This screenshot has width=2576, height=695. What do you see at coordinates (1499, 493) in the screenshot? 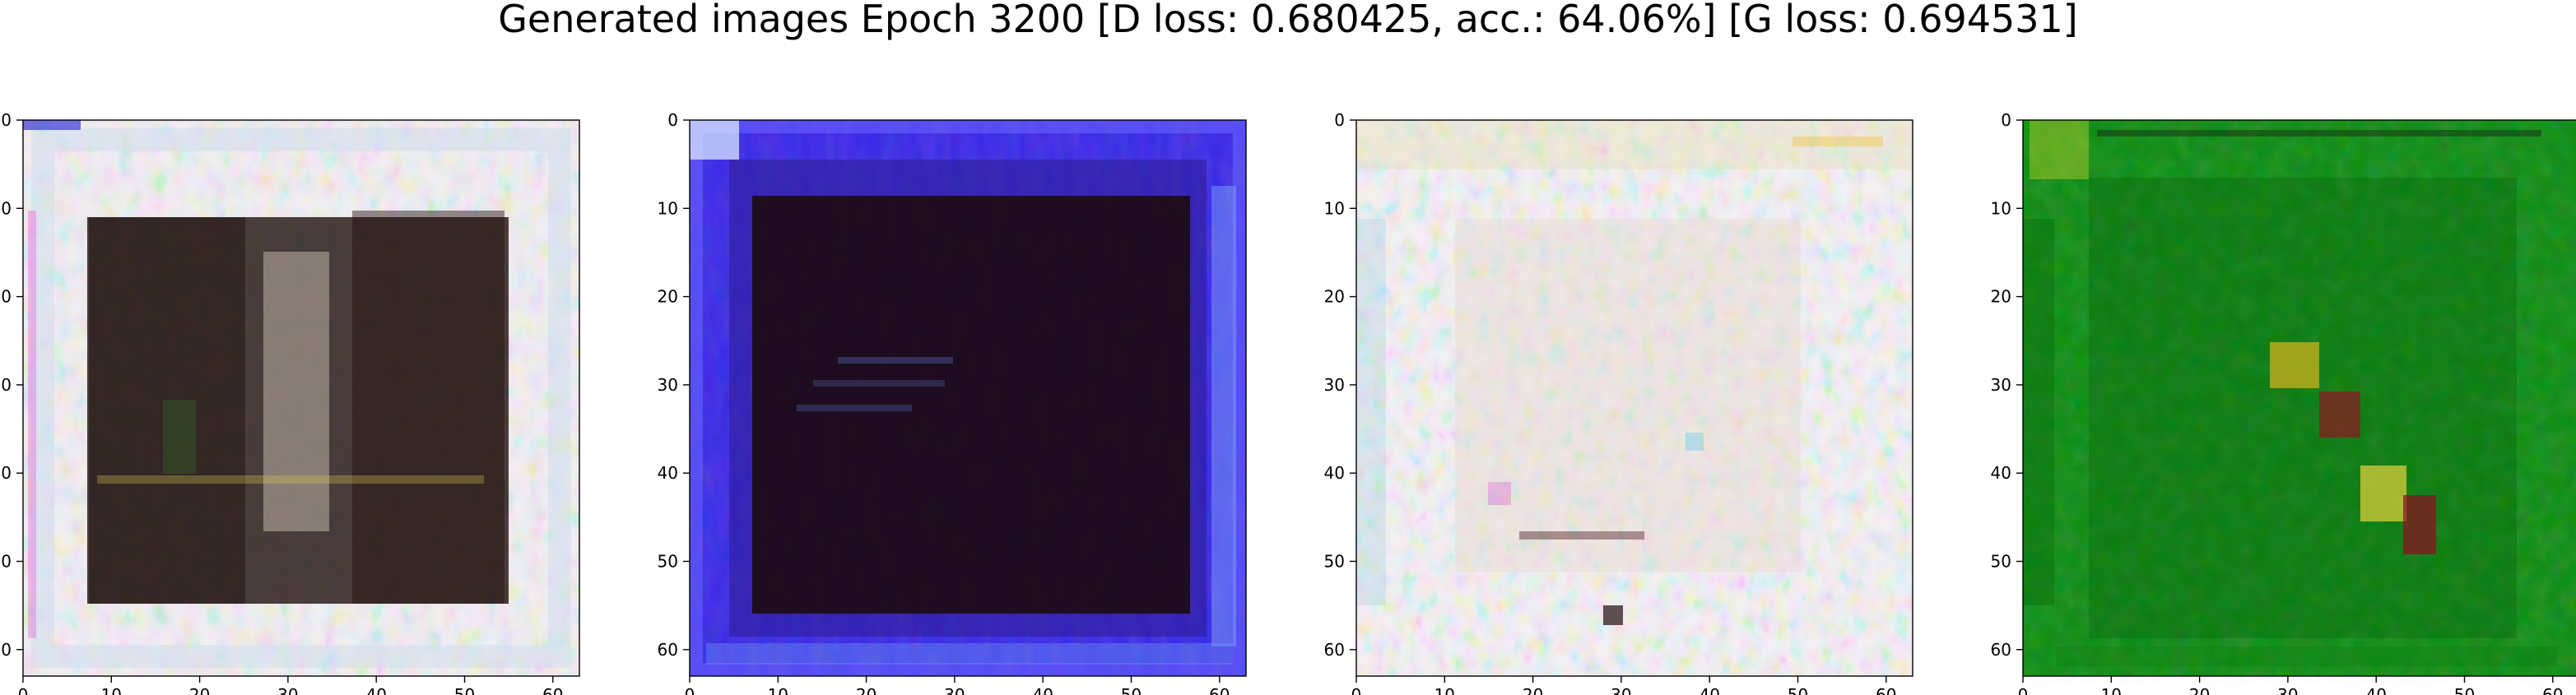
I see `panel-3-pink-patch` at bounding box center [1499, 493].